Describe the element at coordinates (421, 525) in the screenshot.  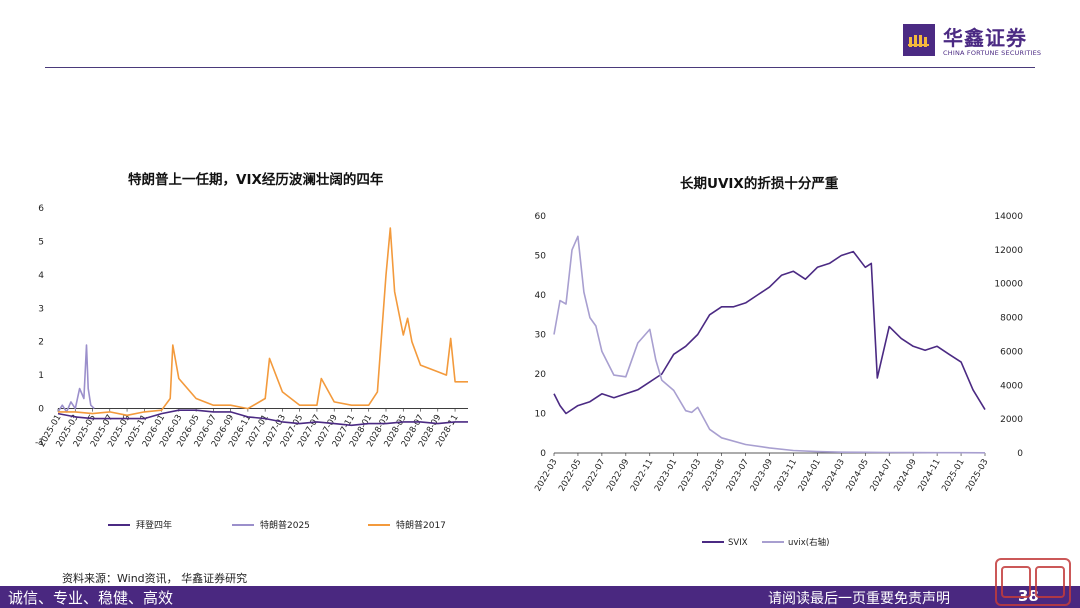
I see `legend-label: 特朗普2017` at that location.